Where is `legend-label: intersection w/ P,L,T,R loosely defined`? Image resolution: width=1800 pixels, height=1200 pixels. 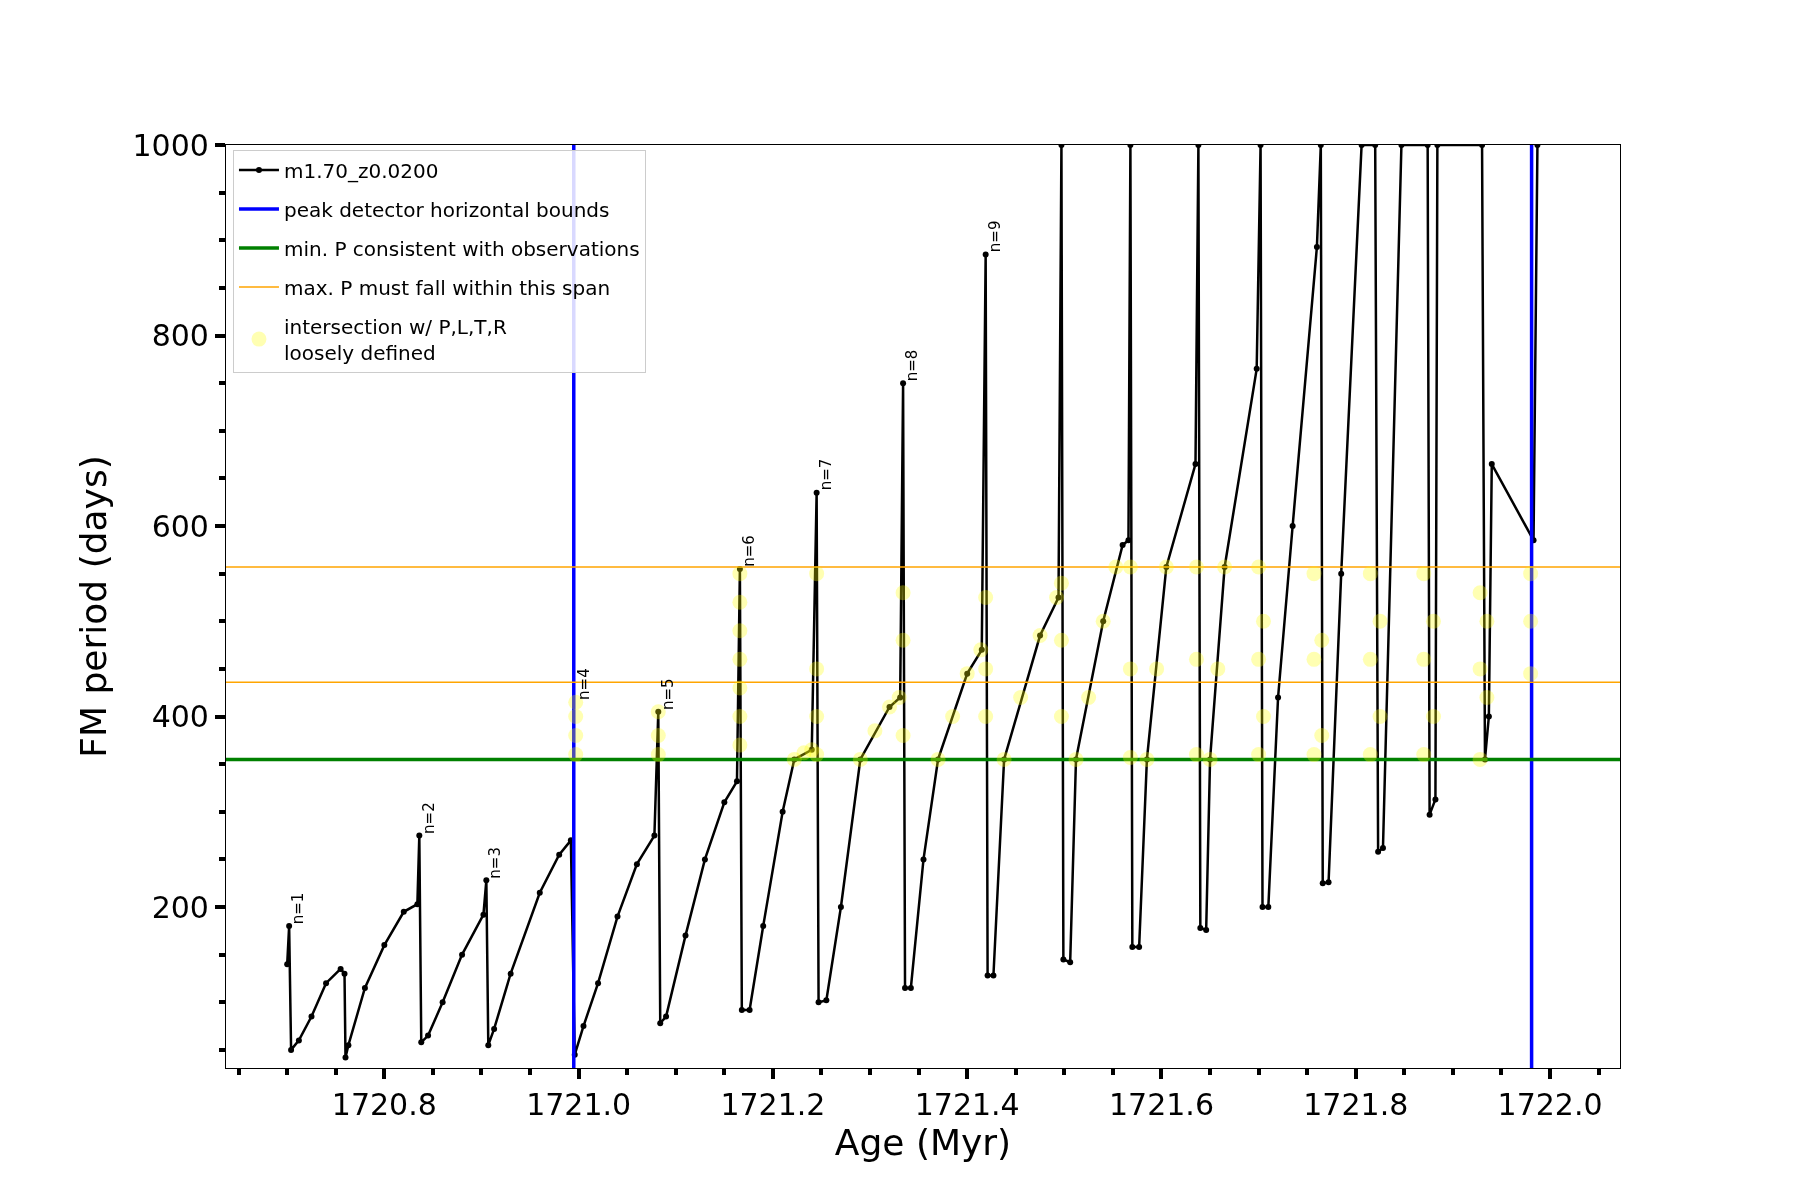 legend-label: intersection w/ P,L,T,R loosely defined is located at coordinates (395, 339).